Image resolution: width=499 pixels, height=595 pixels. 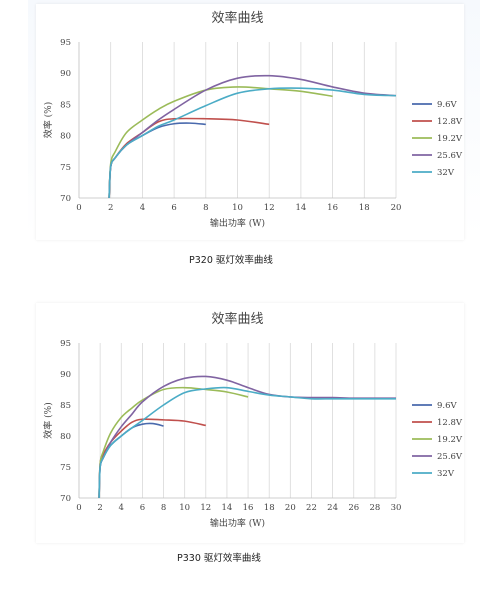 I want to click on chart-caption-p330: P330 驱灯效率曲线, so click(x=219, y=558).